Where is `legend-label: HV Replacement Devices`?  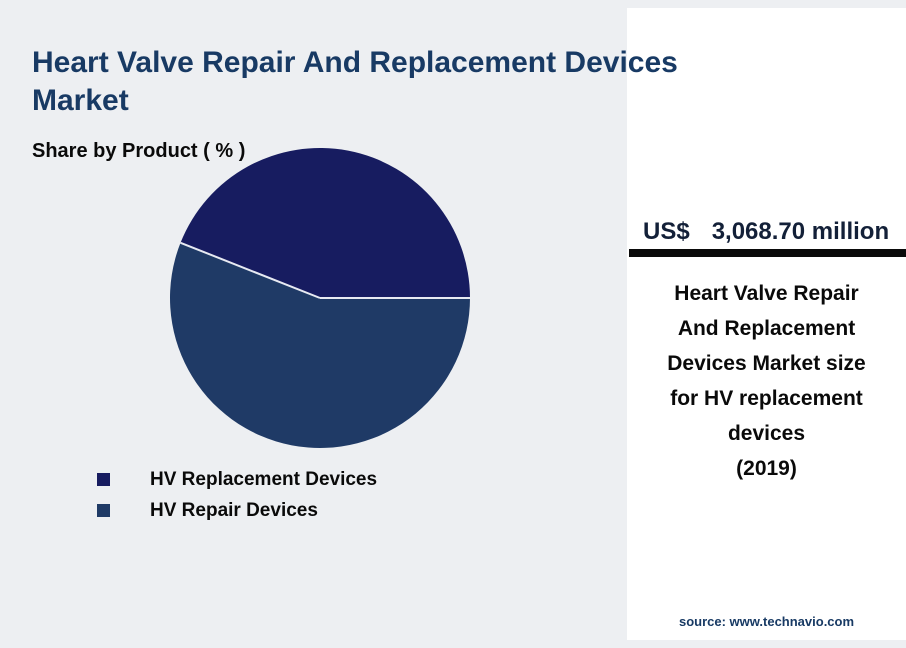
legend-label: HV Replacement Devices is located at coordinates (264, 479).